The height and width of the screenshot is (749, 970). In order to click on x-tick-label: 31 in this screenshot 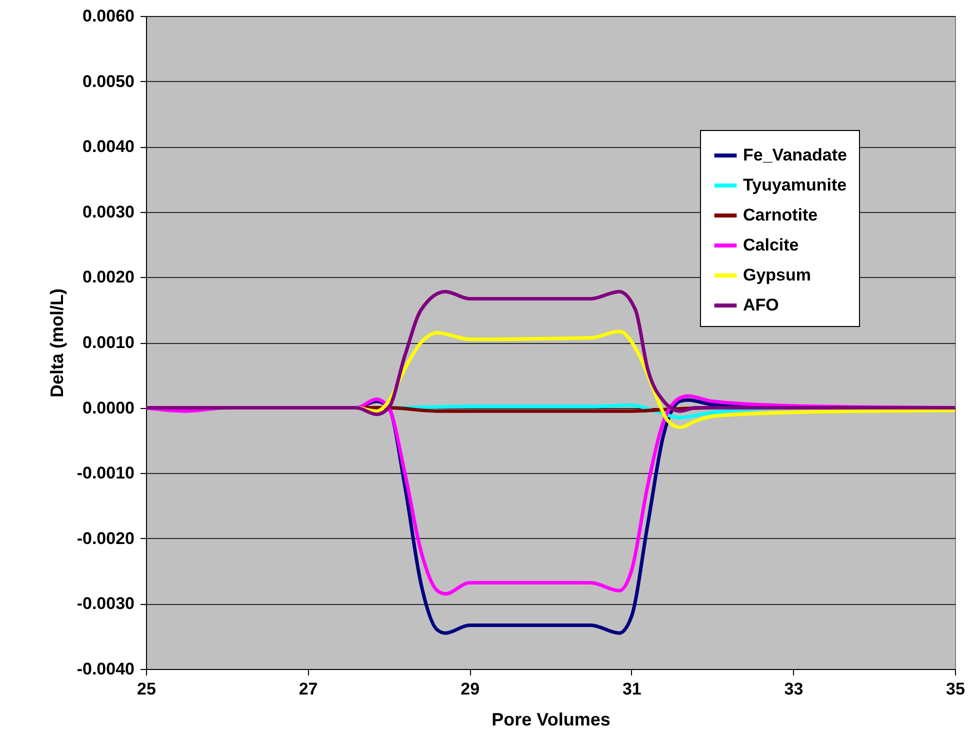, I will do `click(632, 689)`.